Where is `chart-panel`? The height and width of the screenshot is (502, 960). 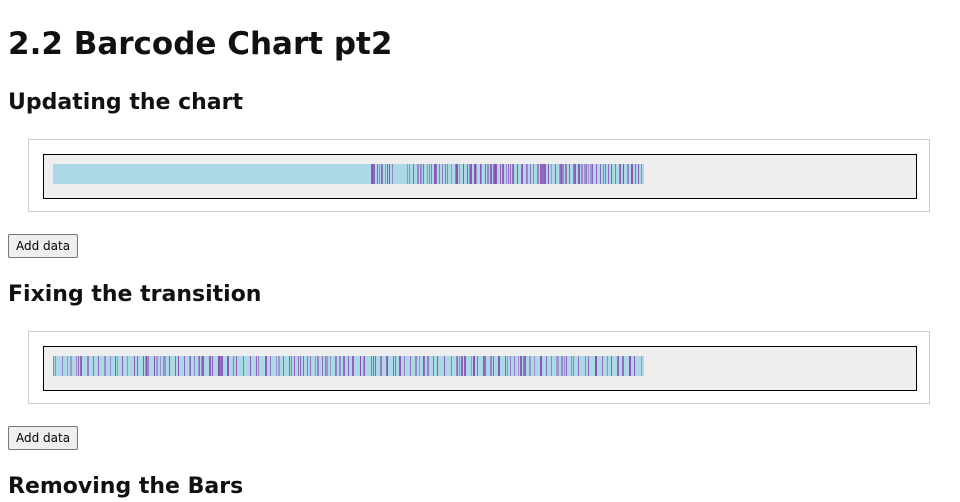 chart-panel is located at coordinates (479, 175).